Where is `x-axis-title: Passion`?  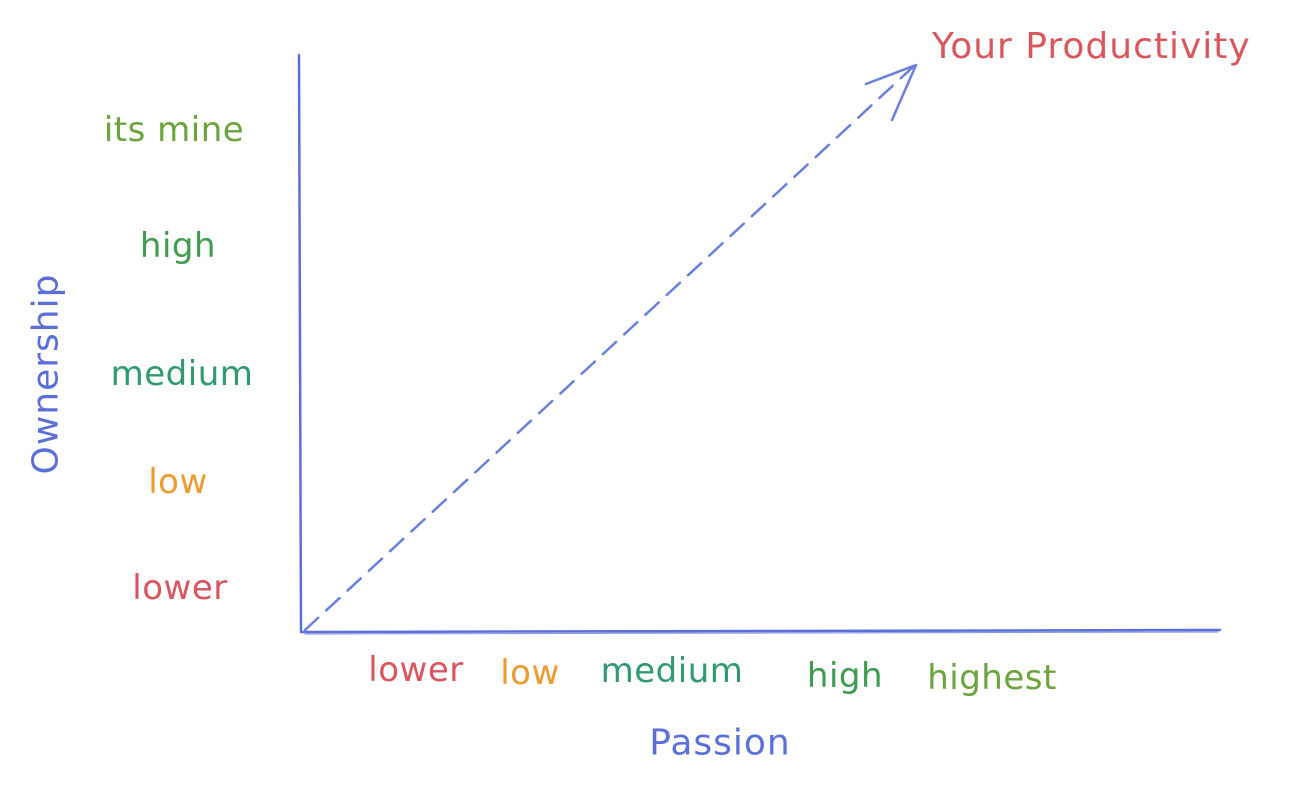 x-axis-title: Passion is located at coordinates (720, 743).